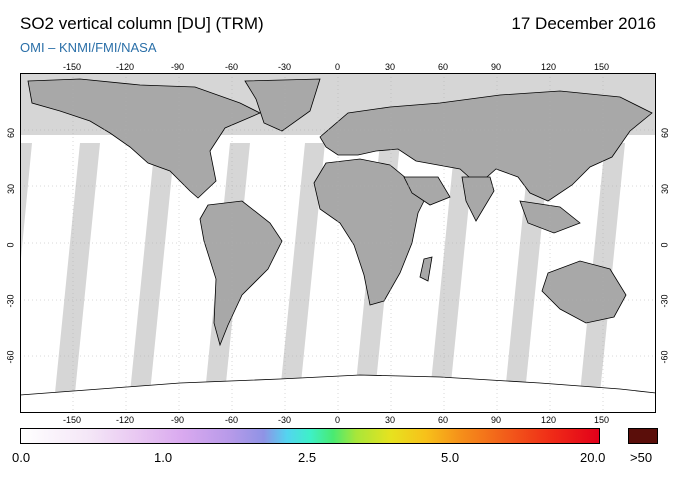 The image size is (676, 480). Describe the element at coordinates (664, 245) in the screenshot. I see `lat-tick-right: 0` at that location.